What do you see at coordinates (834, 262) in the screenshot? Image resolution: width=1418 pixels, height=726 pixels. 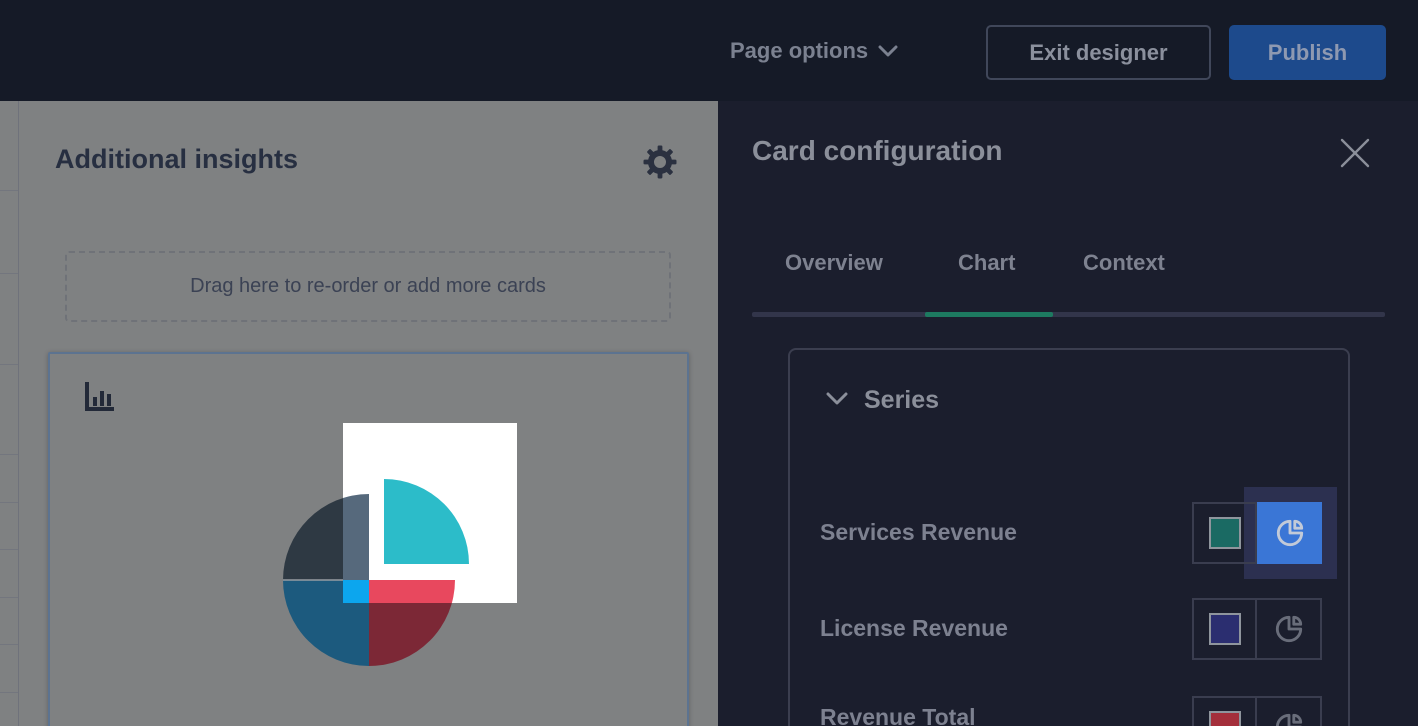 I see `tab-overview: Overview` at bounding box center [834, 262].